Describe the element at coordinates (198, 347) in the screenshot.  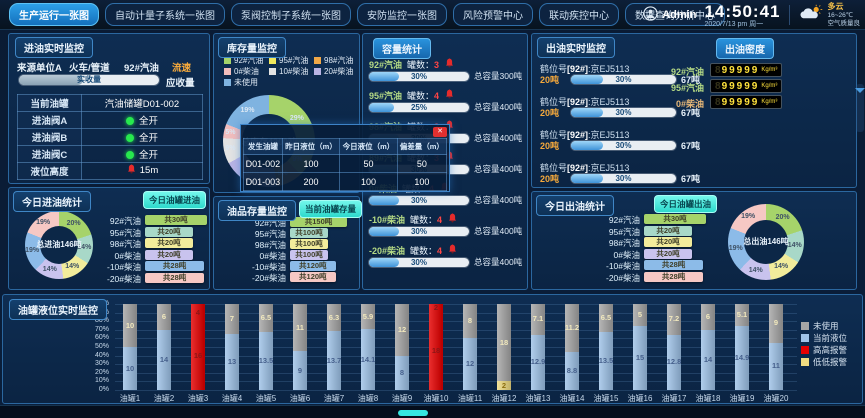
I see `tank-bar: 16 4` at that location.